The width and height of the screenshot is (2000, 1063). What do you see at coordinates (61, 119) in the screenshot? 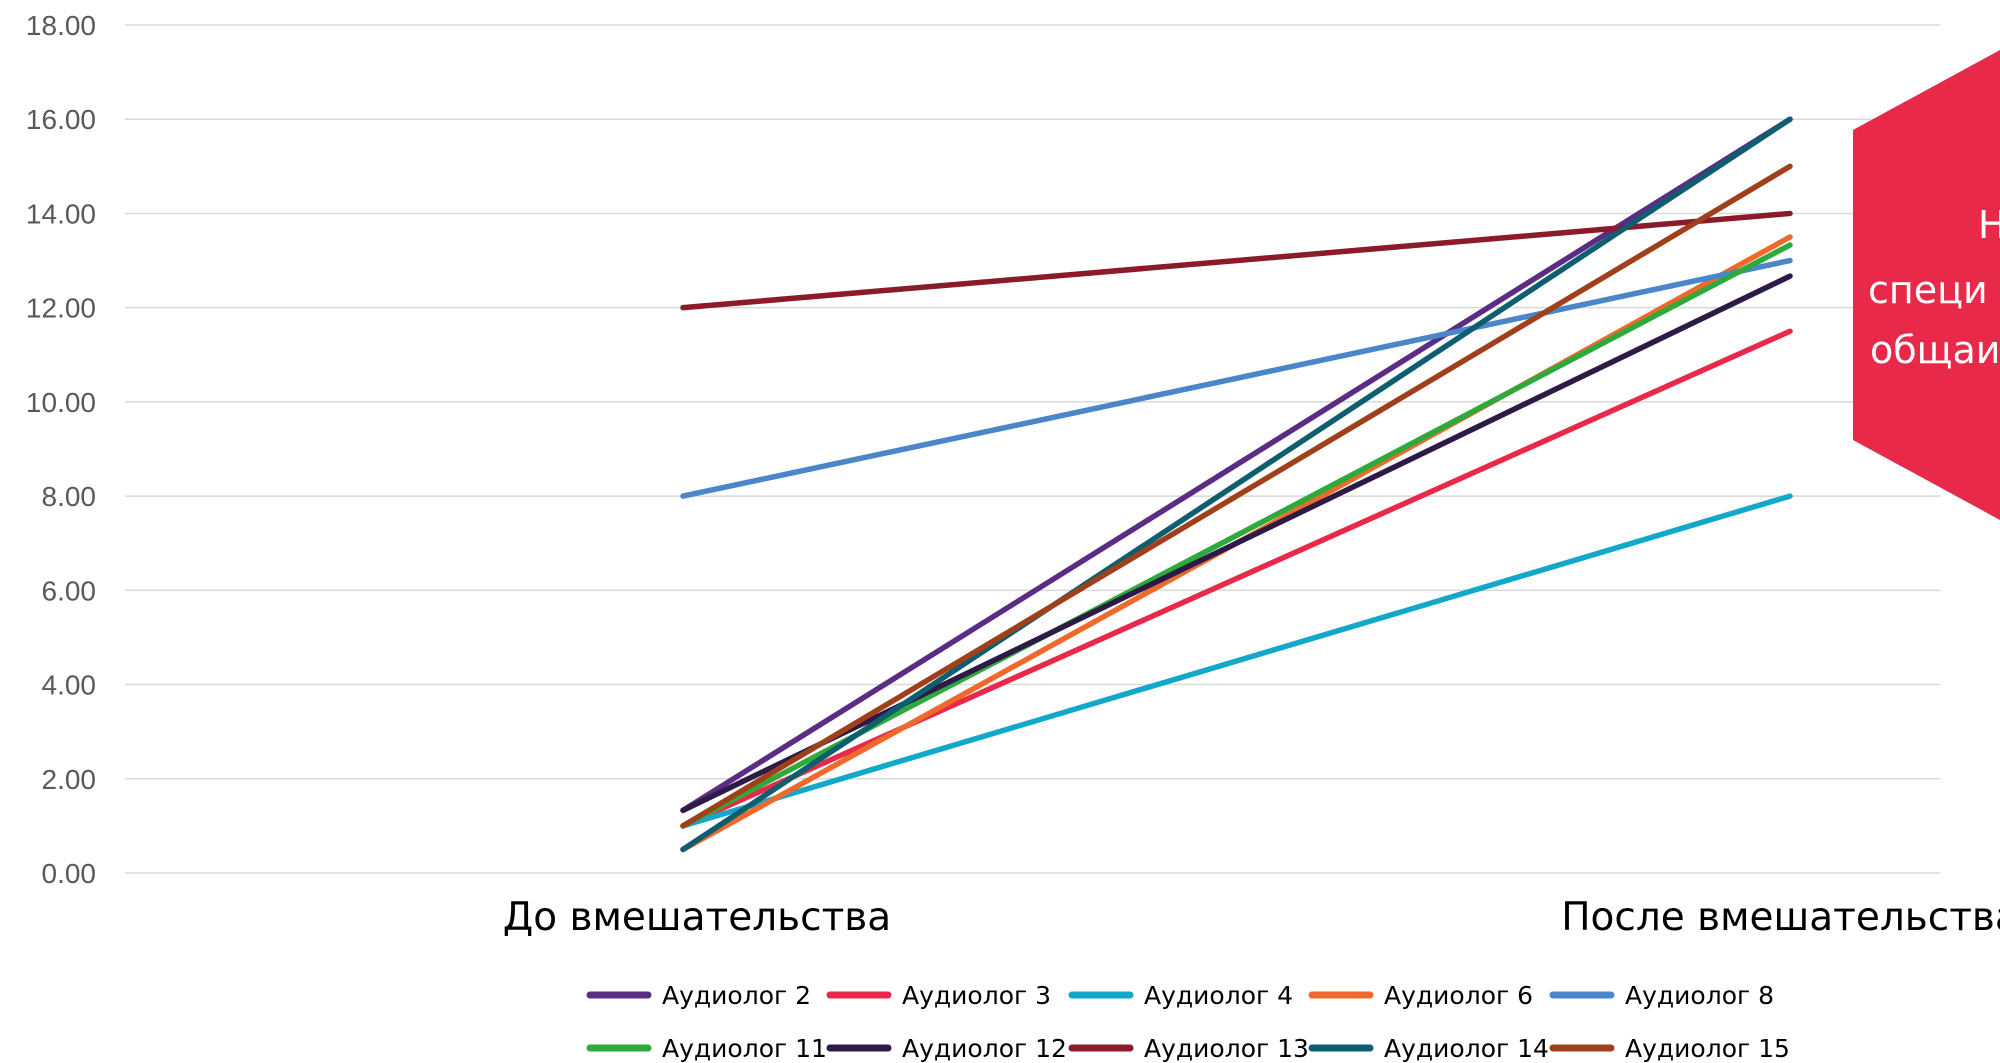
I see `y-tick-label: 16.00` at bounding box center [61, 119].